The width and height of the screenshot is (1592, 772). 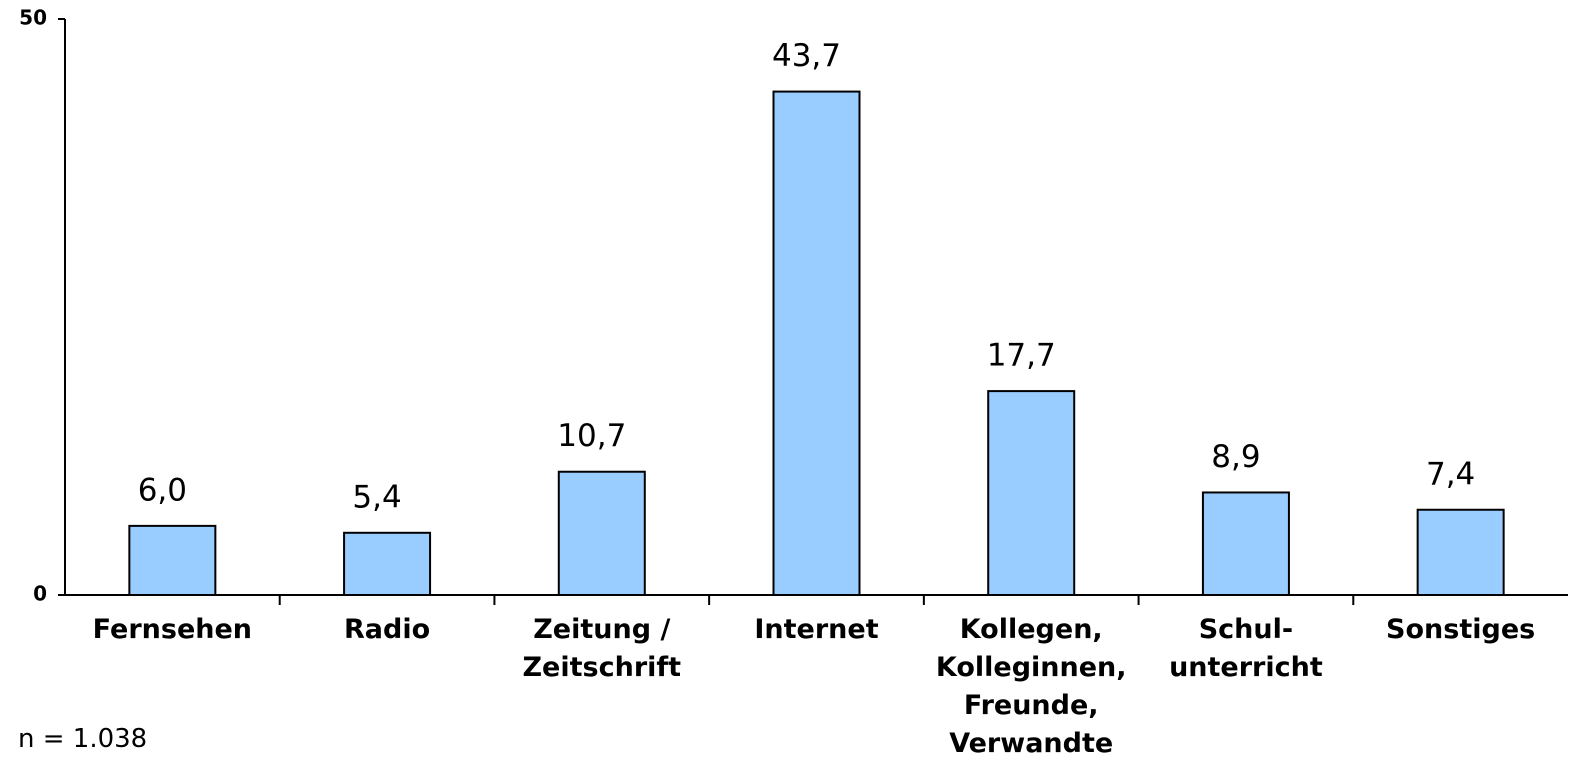 What do you see at coordinates (591, 436) in the screenshot?
I see `value-label: 10,7` at bounding box center [591, 436].